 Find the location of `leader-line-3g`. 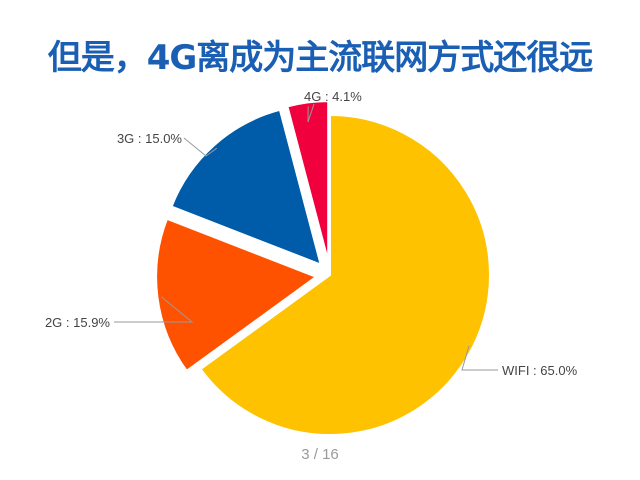

leader-line-3g is located at coordinates (200, 147).